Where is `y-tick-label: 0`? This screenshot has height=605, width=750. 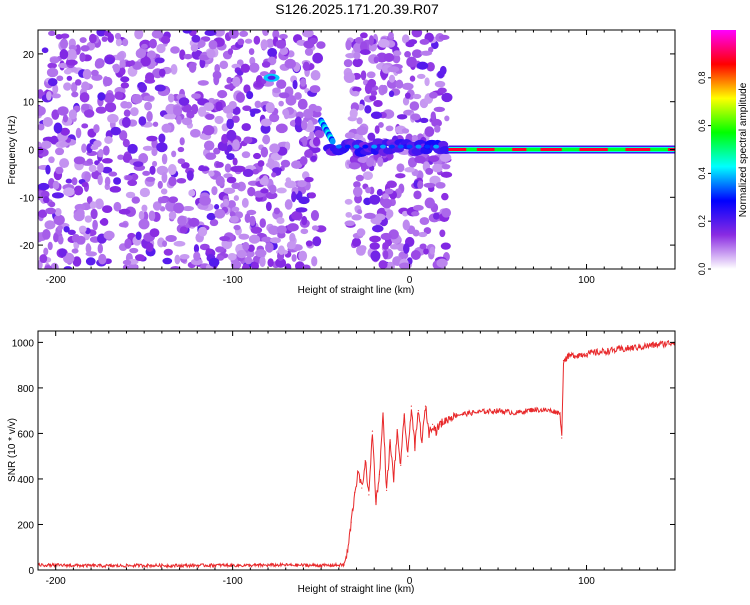
y-tick-label: 0 is located at coordinates (31, 571).